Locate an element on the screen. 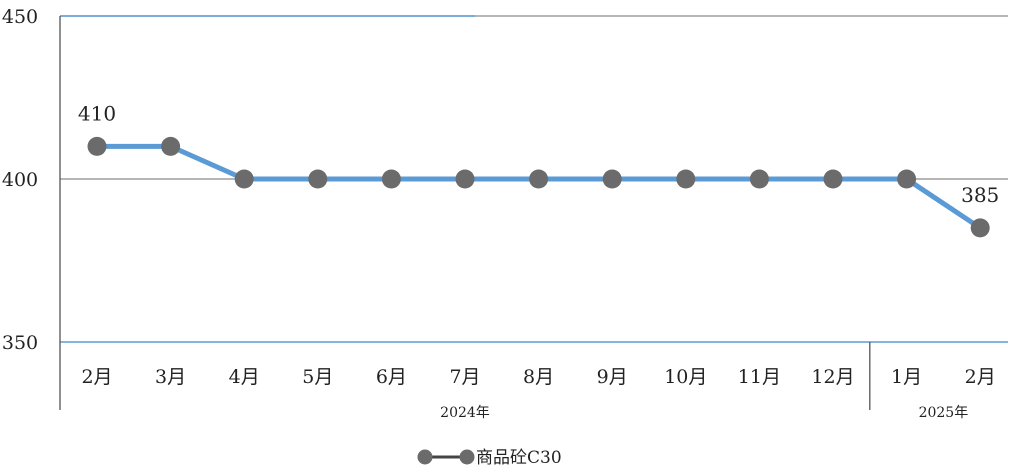 This screenshot has width=1011, height=472. y-tick-label-350: 350 is located at coordinates (20, 343).